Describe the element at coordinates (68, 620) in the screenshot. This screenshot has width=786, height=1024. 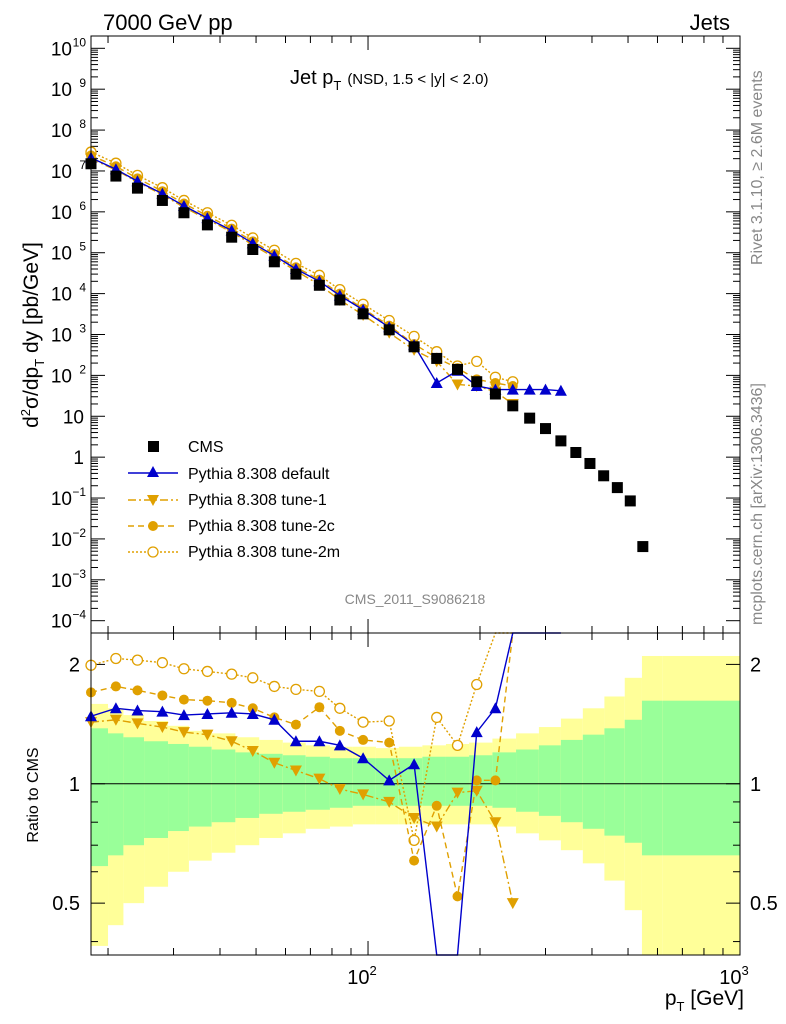
I see `y-tick-label: 10⁻⁴` at that location.